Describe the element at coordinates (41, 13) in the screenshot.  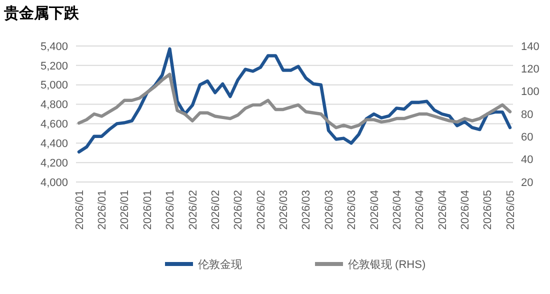
I see `chart-title: 贵金属下跌` at that location.